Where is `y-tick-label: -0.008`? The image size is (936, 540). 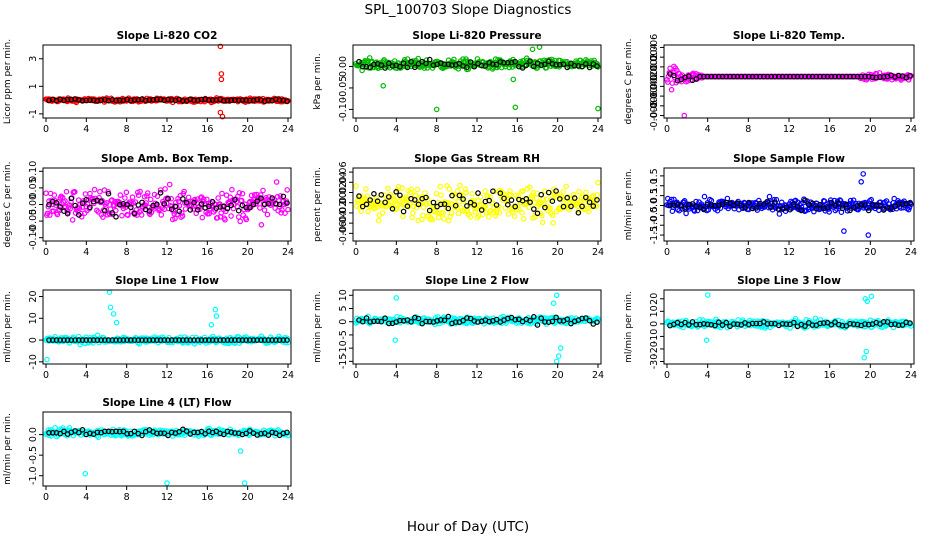
y-tick-label: -0.008 is located at coordinates (654, 115).